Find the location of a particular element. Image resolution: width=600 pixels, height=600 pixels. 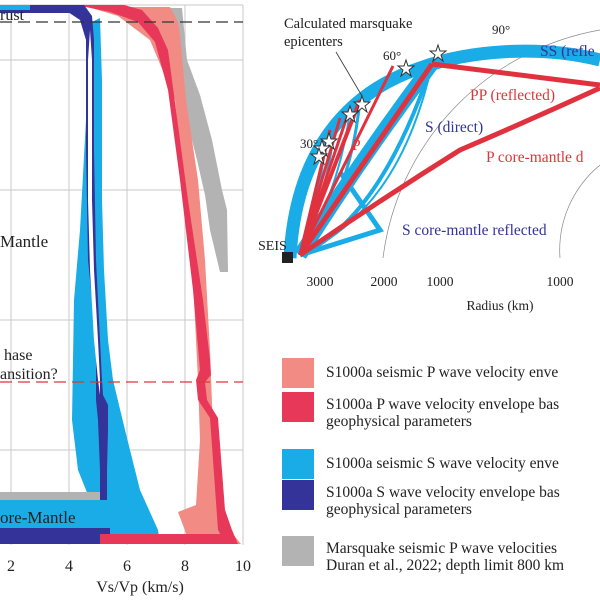

core-s-geophys is located at coordinates (55, 536).